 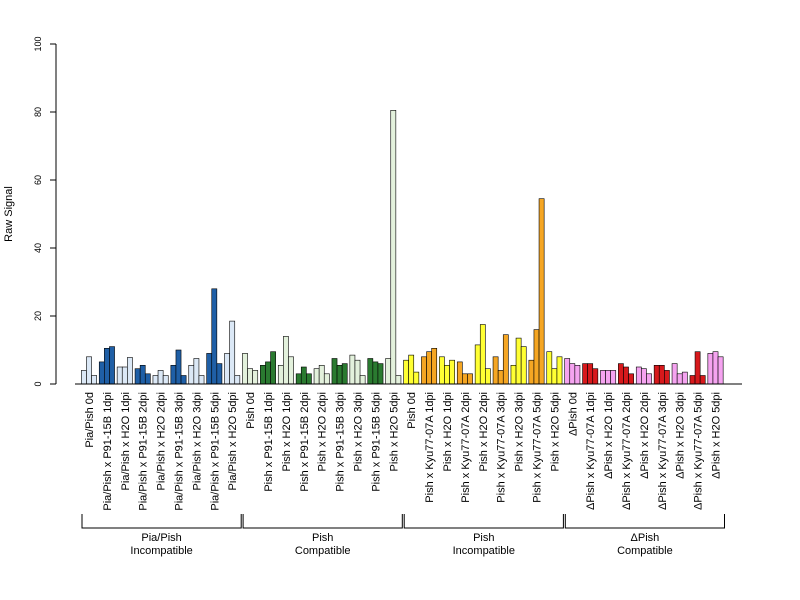 What do you see at coordinates (233, 441) in the screenshot?
I see `x-tick-label: Pia/Pish x H2O 5dpi` at bounding box center [233, 441].